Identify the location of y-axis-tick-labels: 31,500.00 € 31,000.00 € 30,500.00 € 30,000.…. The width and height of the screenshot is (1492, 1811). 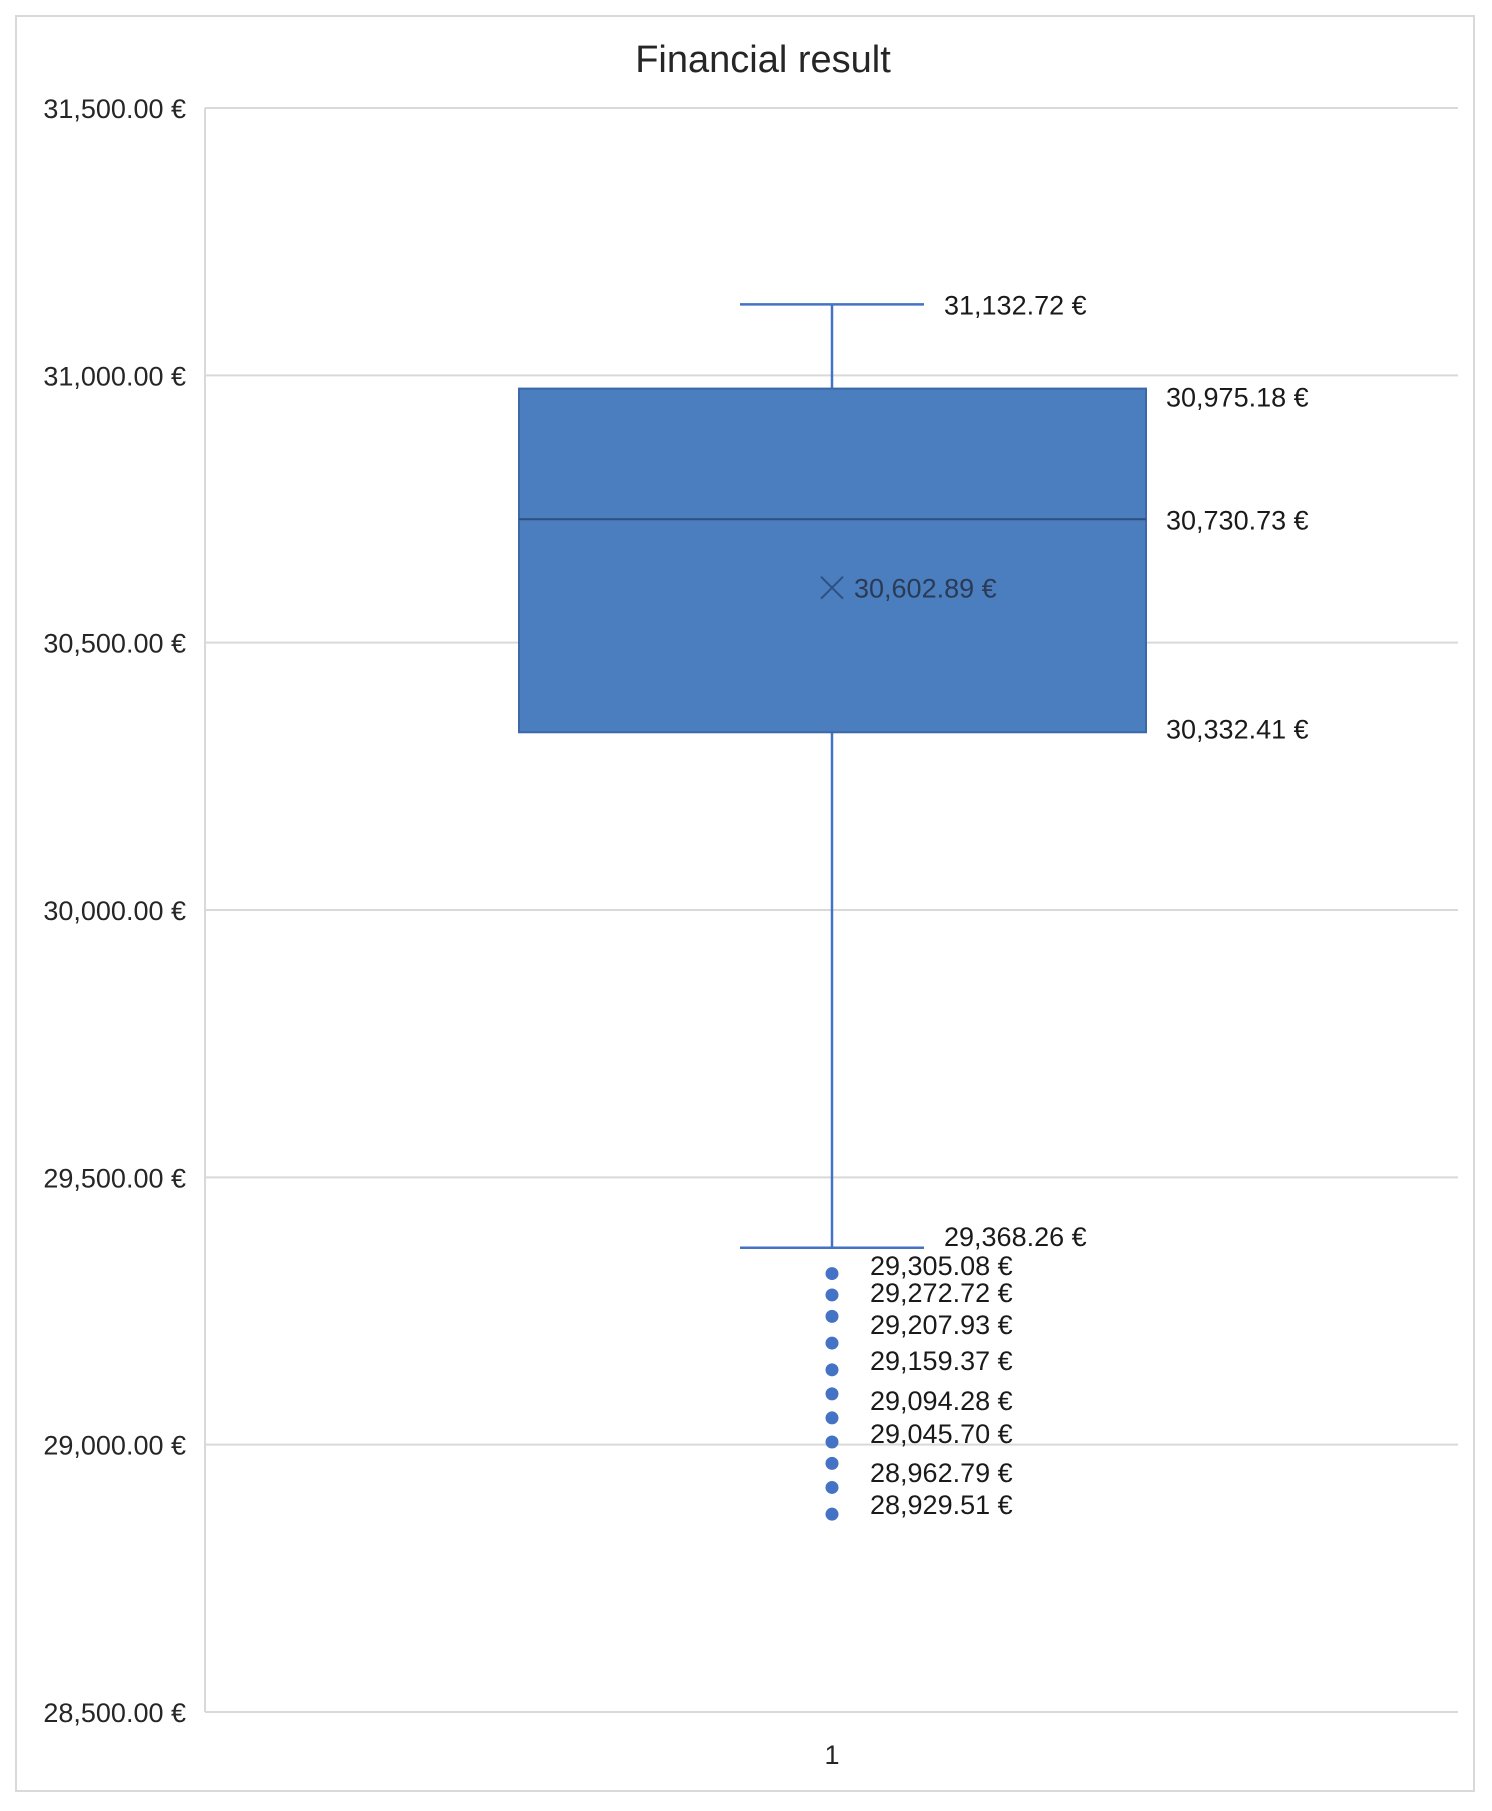
(114, 911).